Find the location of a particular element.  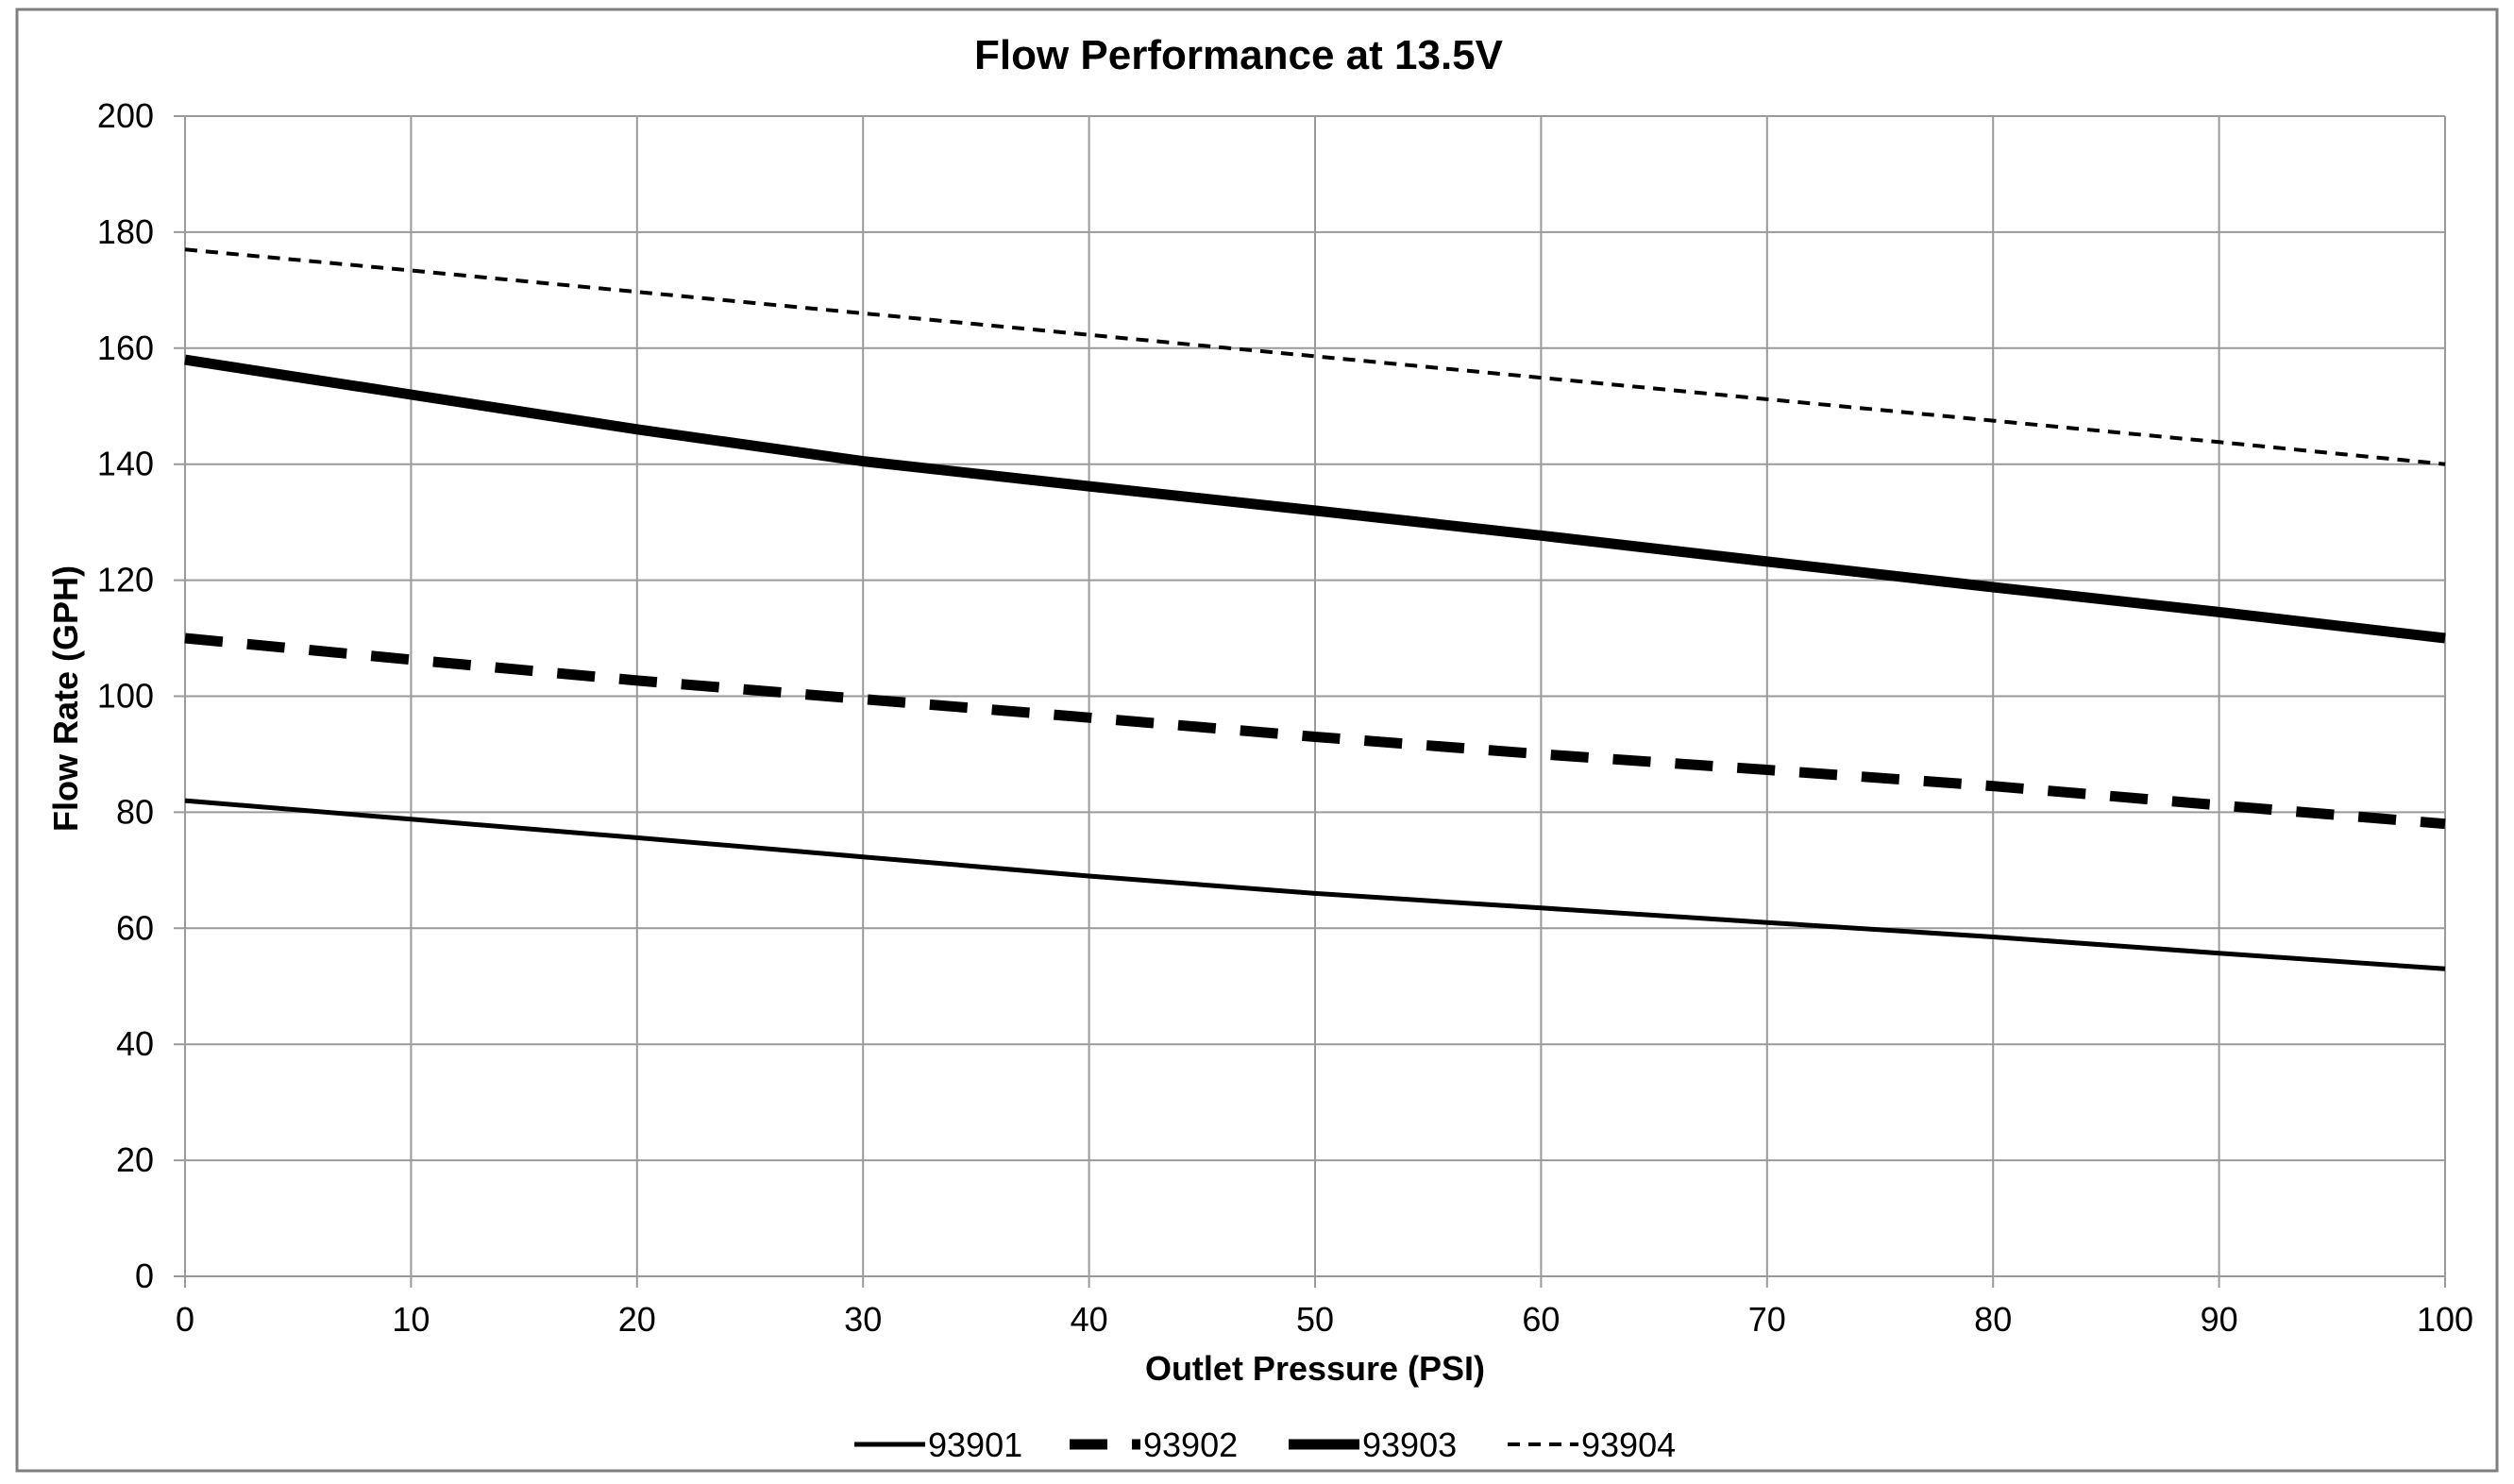

x-tick-label: 100 is located at coordinates (2445, 1319).